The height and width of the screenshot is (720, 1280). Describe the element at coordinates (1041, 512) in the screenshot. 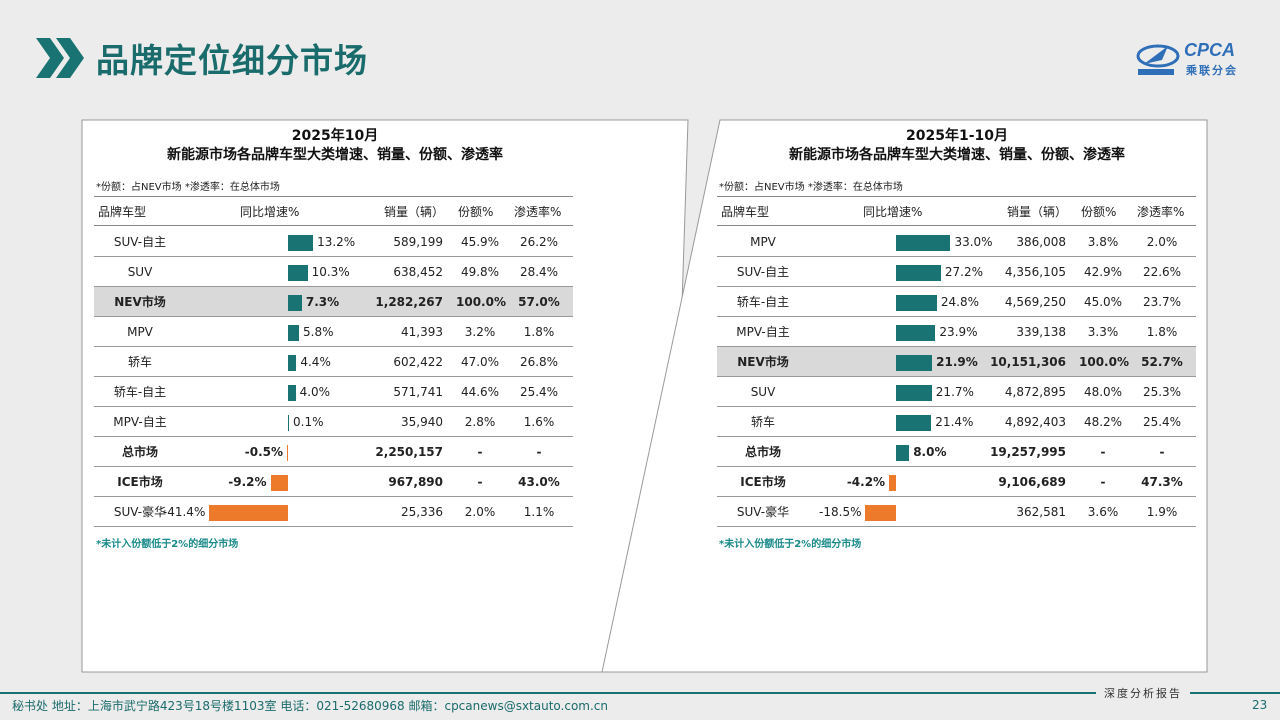

I see `sales-value: 362,581` at that location.